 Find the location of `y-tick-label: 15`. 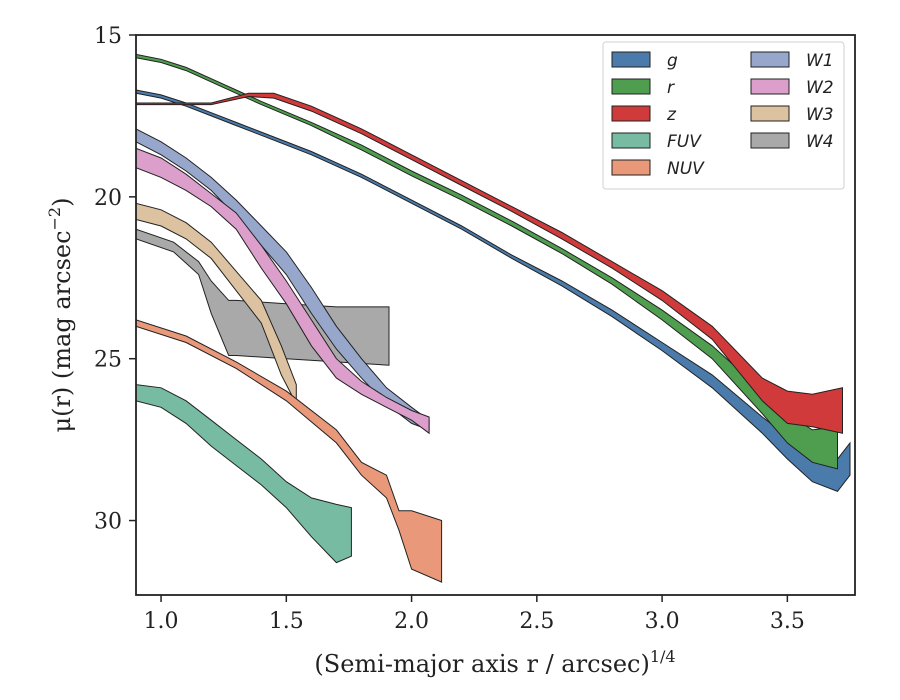

y-tick-label: 15 is located at coordinates (108, 36).